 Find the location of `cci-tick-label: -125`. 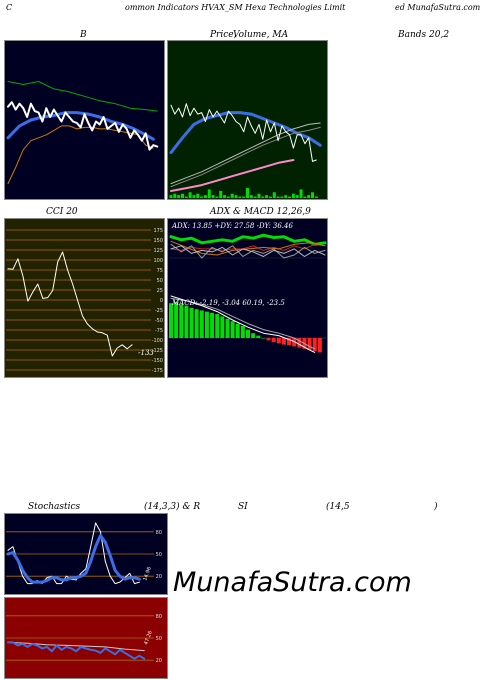

cci-tick-label: -125 is located at coordinates (157, 351).